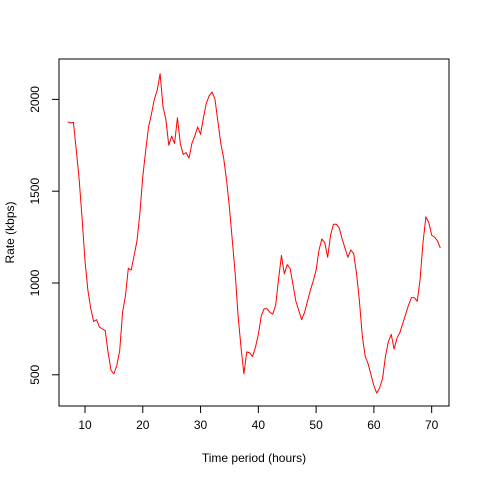 Image resolution: width=480 pixels, height=480 pixels. I want to click on x-tick-label: 50, so click(316, 425).